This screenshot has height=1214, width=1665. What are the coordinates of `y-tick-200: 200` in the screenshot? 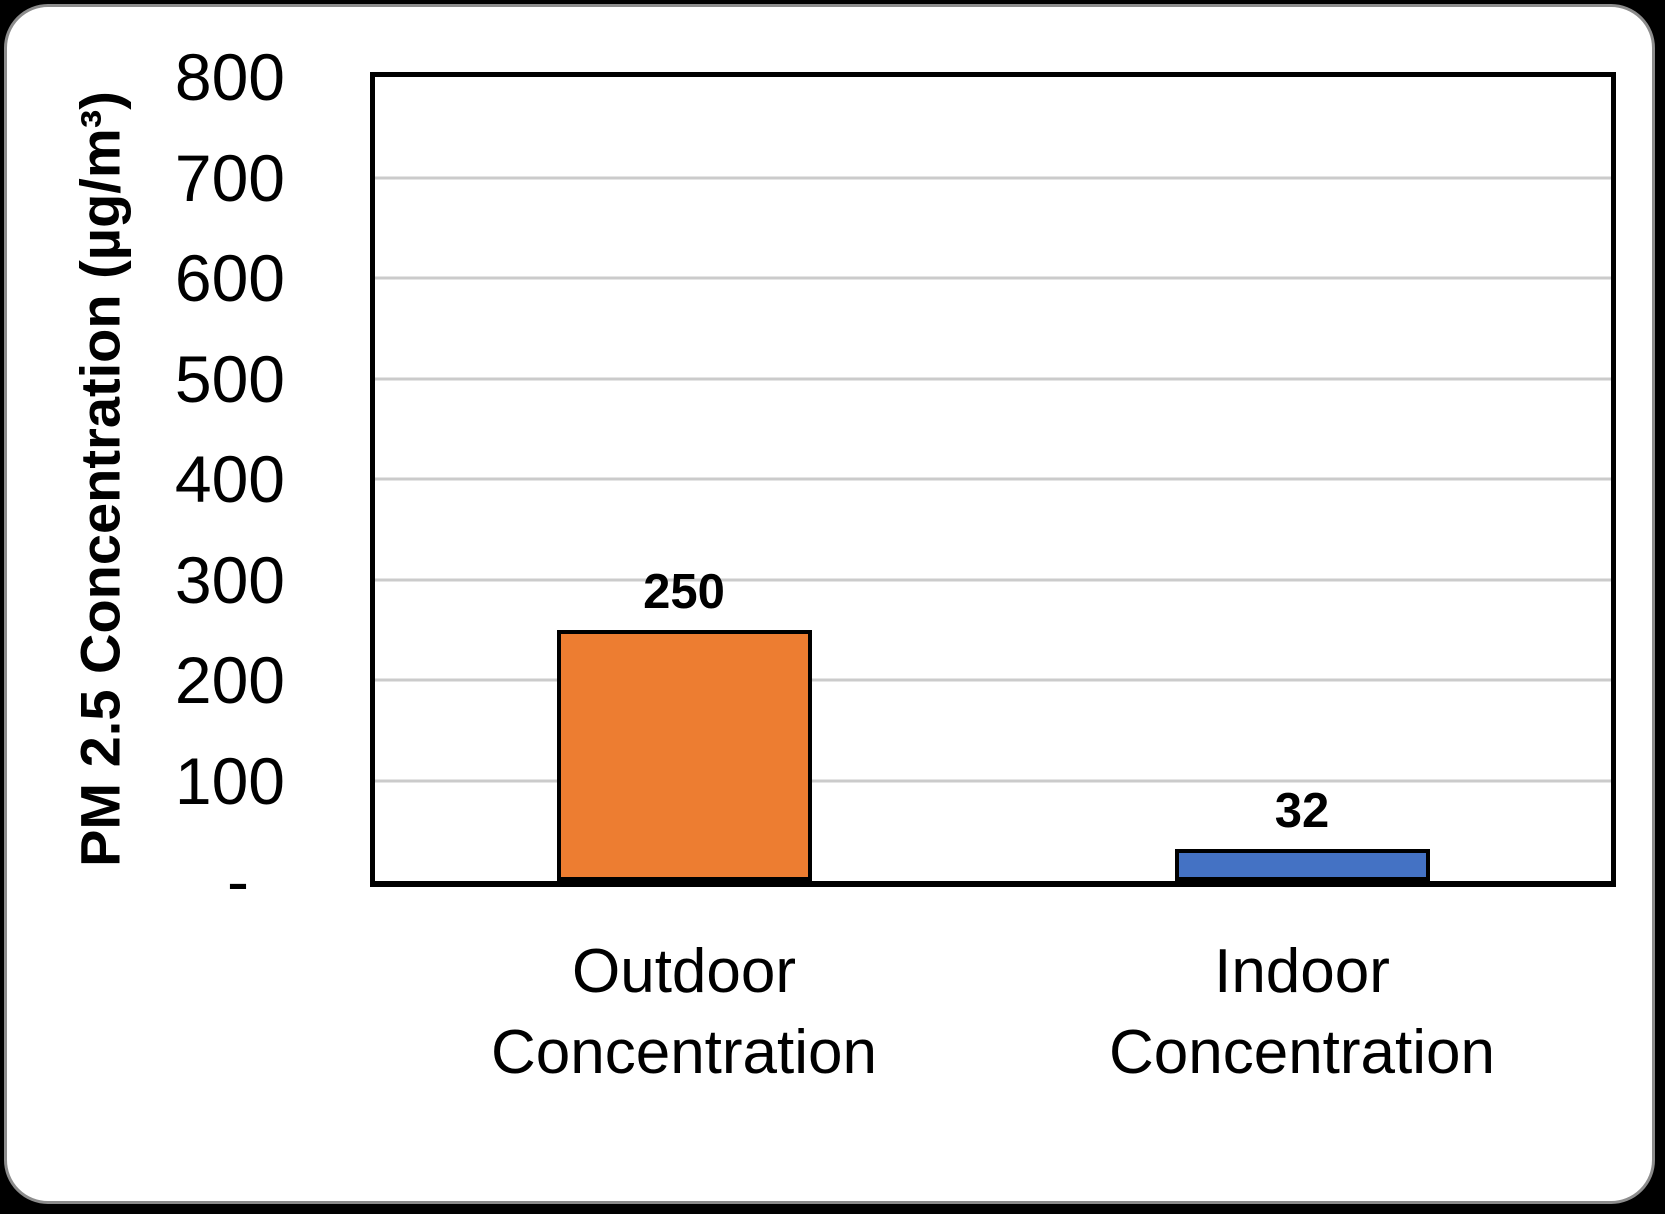 It's located at (229, 680).